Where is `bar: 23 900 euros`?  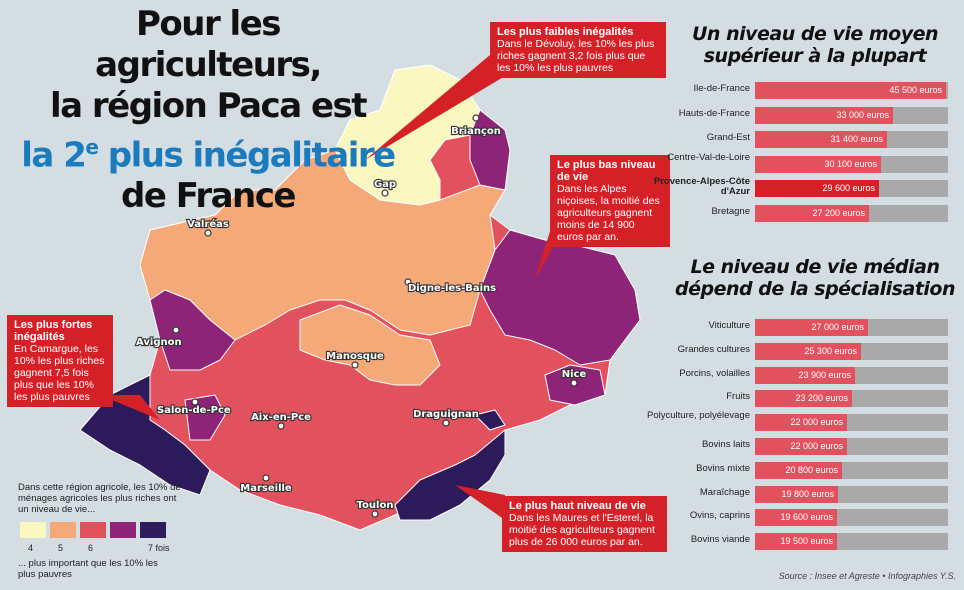 bar: 23 900 euros is located at coordinates (805, 375).